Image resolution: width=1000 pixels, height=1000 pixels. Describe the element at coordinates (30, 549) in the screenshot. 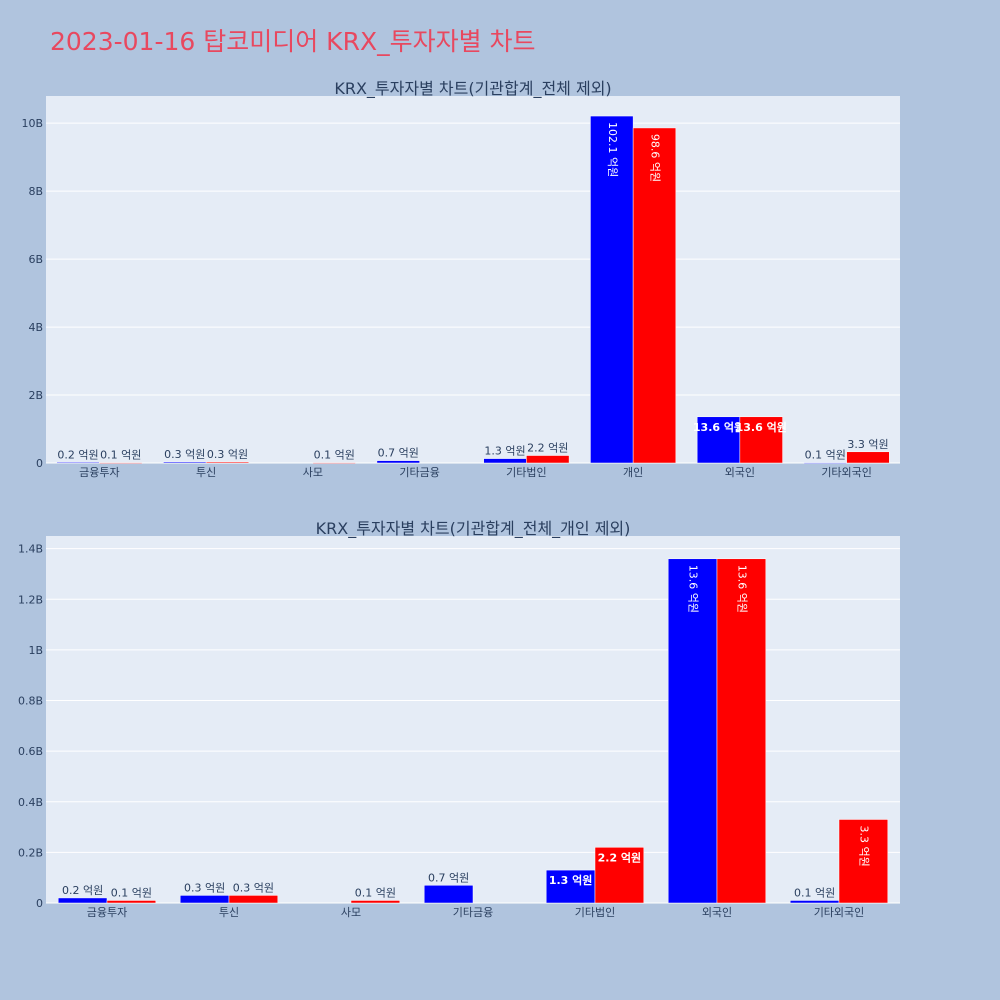

I see `y-tick-label: 1.4B` at that location.